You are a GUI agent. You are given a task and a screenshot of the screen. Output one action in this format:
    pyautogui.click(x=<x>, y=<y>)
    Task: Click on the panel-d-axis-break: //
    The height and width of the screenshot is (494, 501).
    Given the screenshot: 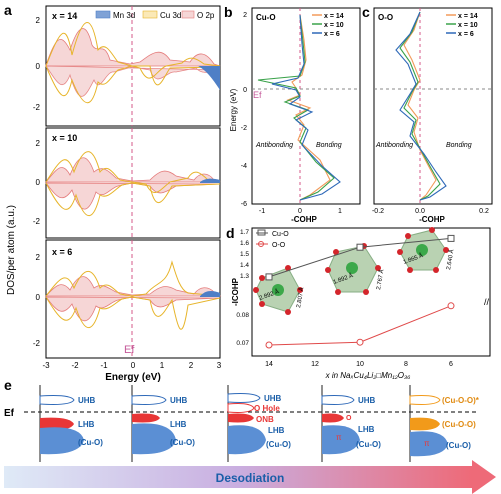 What is the action you would take?
    pyautogui.click(x=487, y=302)
    